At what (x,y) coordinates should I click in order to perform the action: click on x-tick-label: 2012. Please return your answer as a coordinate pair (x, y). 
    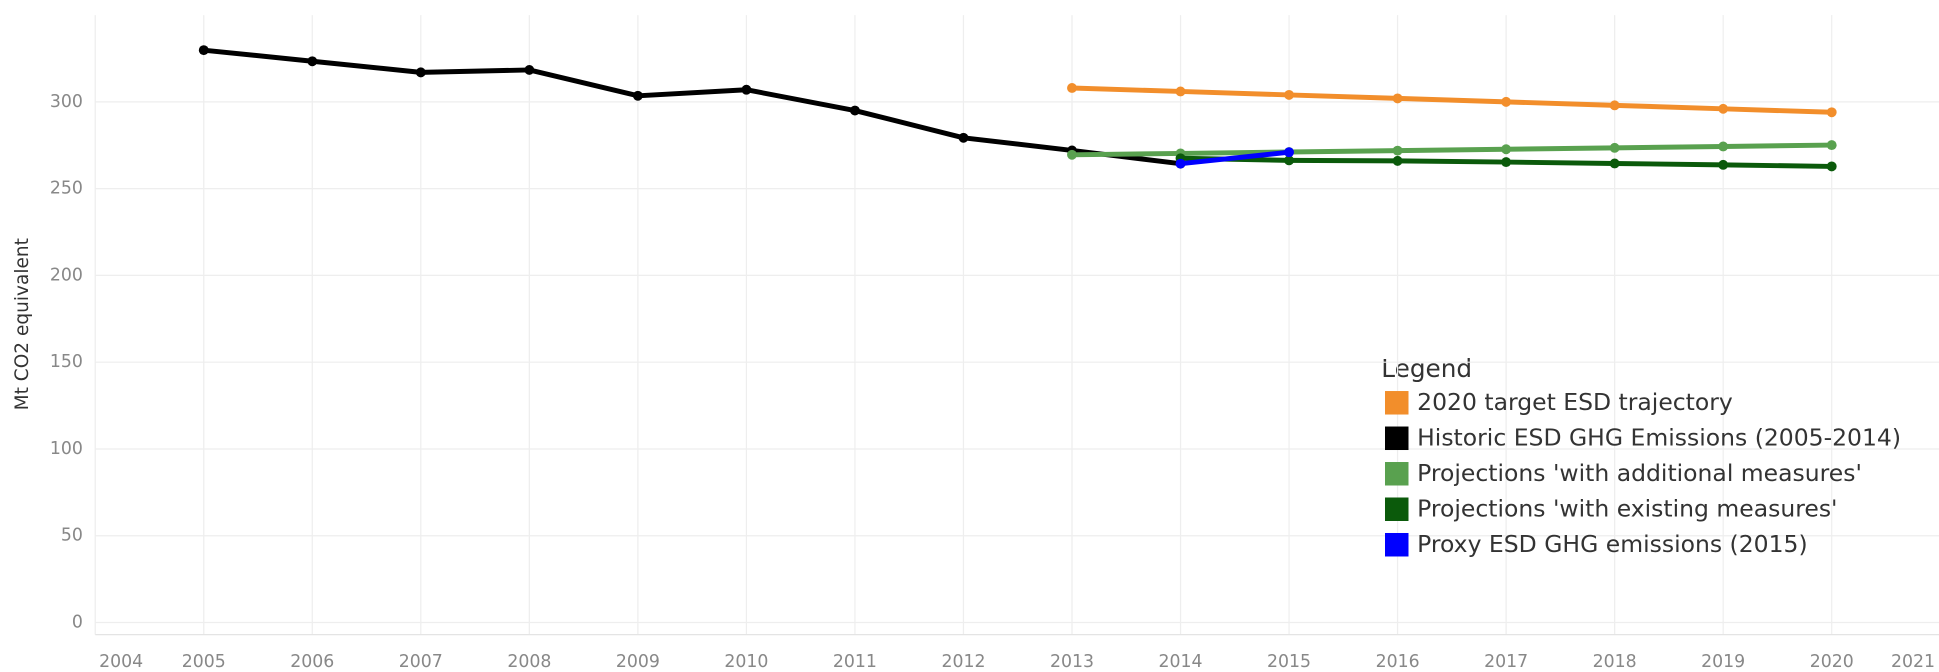
    Looking at the image, I should click on (963, 662).